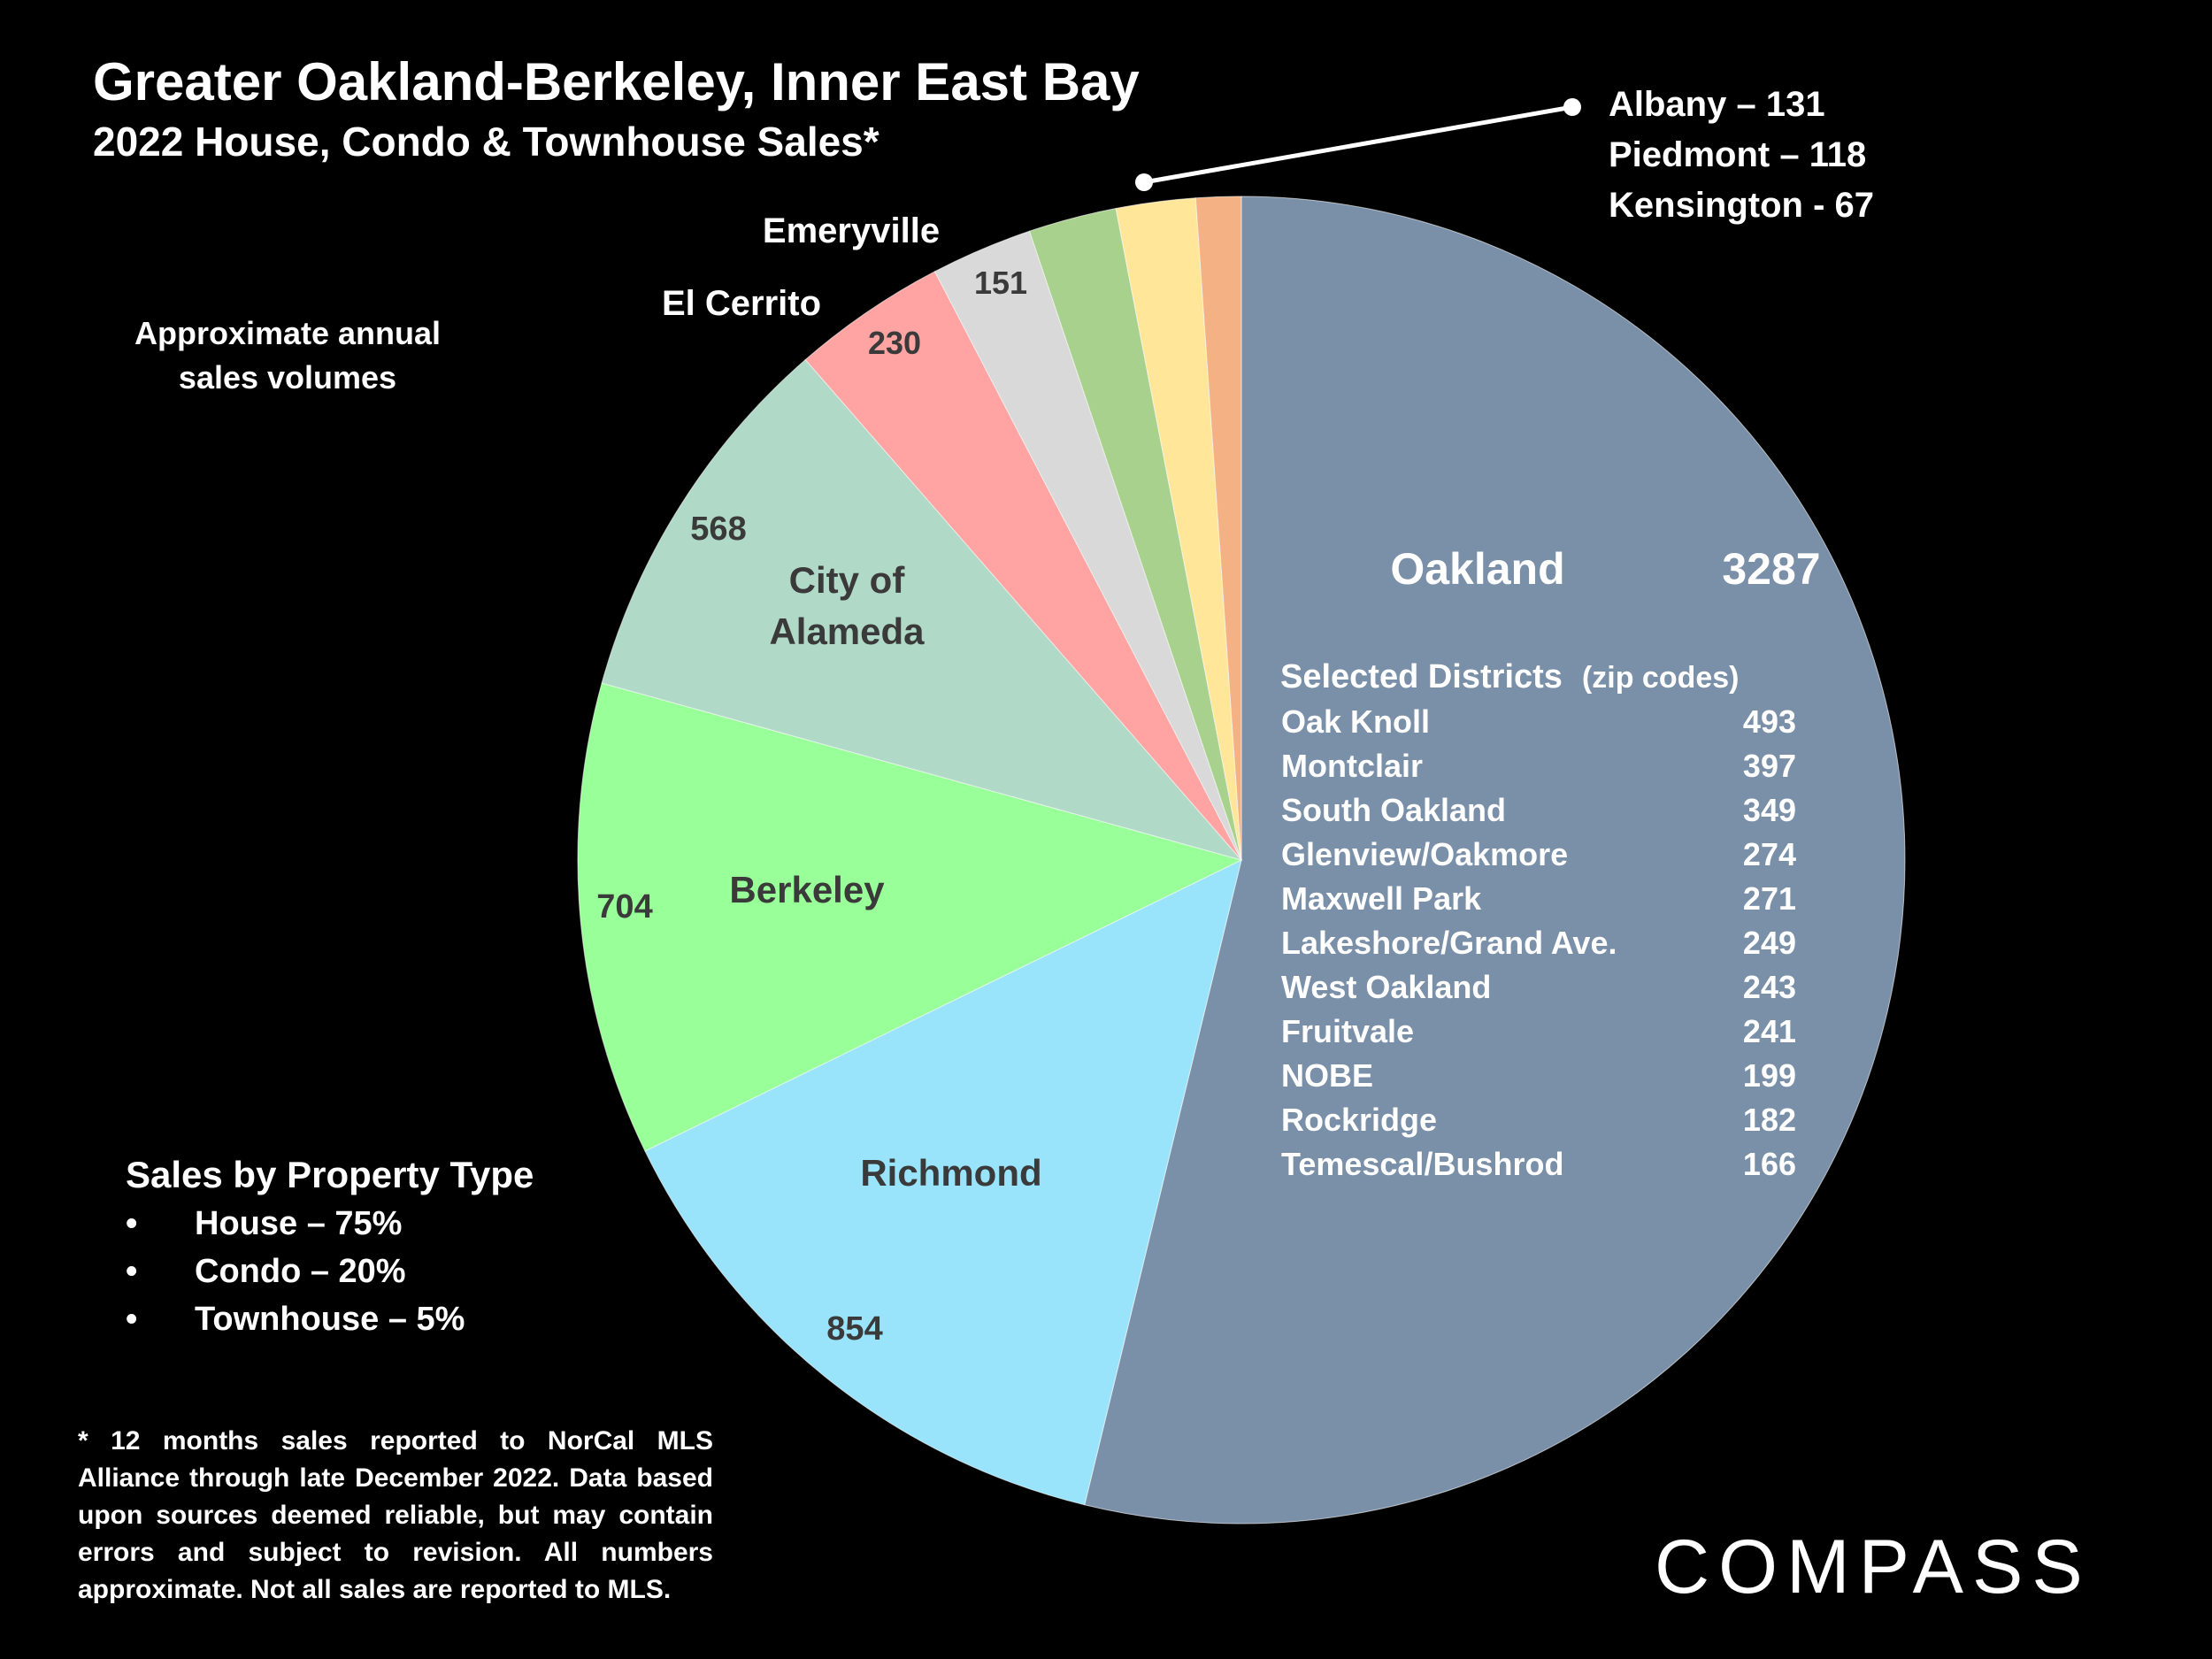  Describe the element at coordinates (1770, 810) in the screenshot. I see `district-value: 349` at that location.